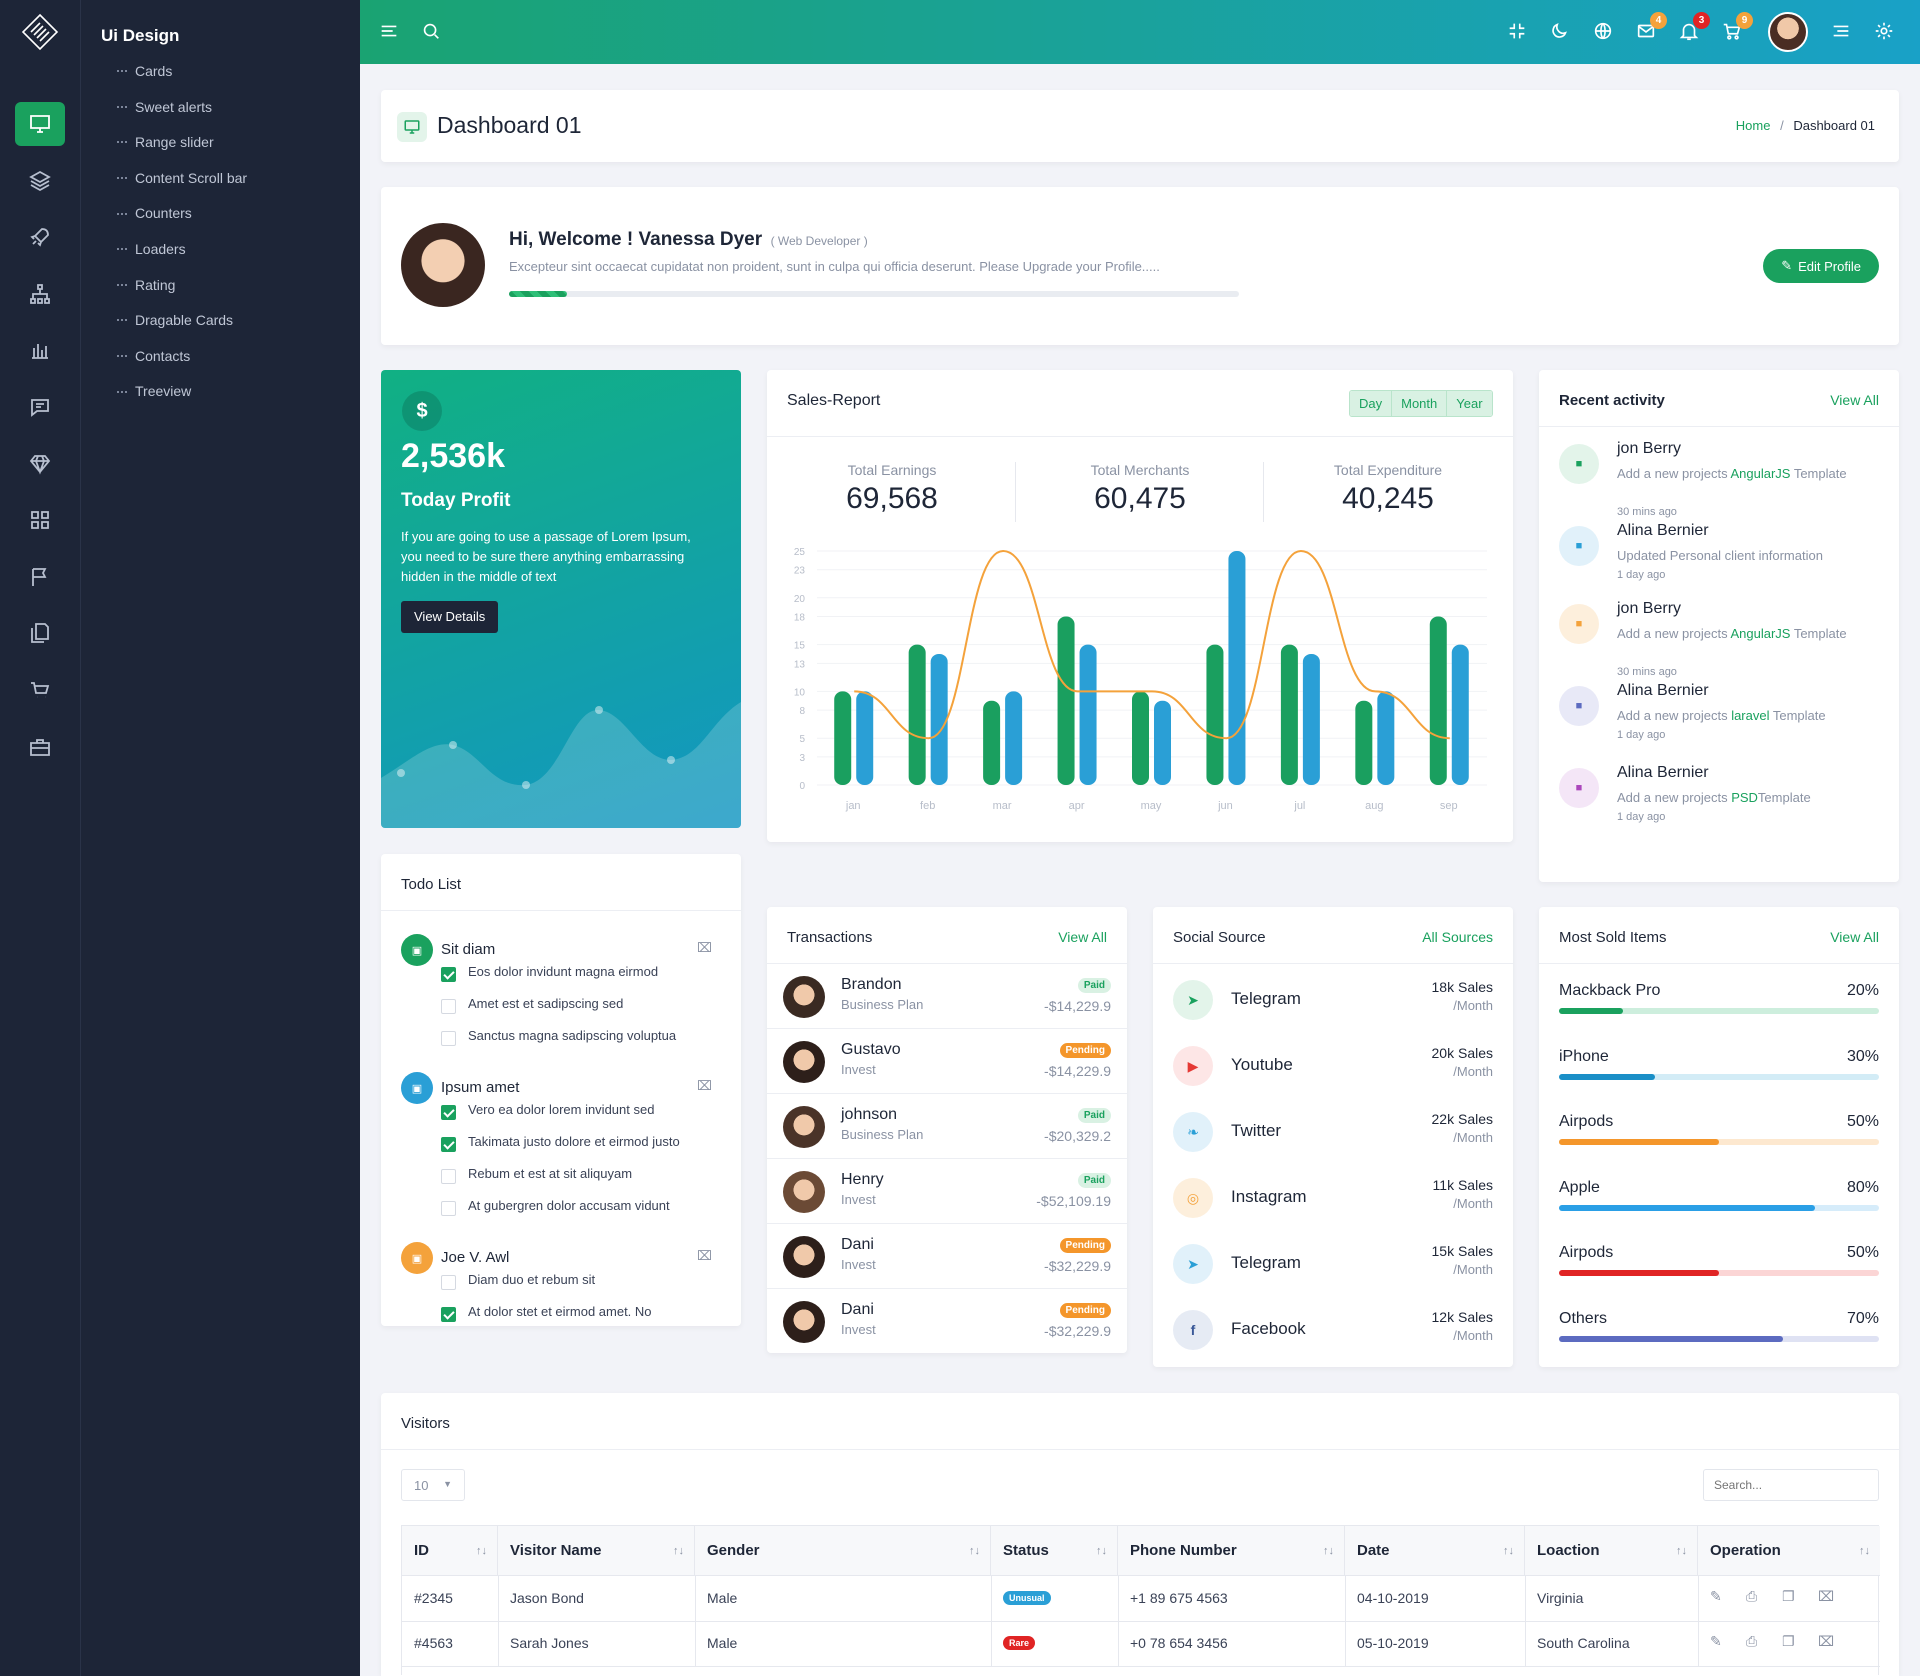  Describe the element at coordinates (1371, 403) in the screenshot. I see `tab-day: Day` at that location.